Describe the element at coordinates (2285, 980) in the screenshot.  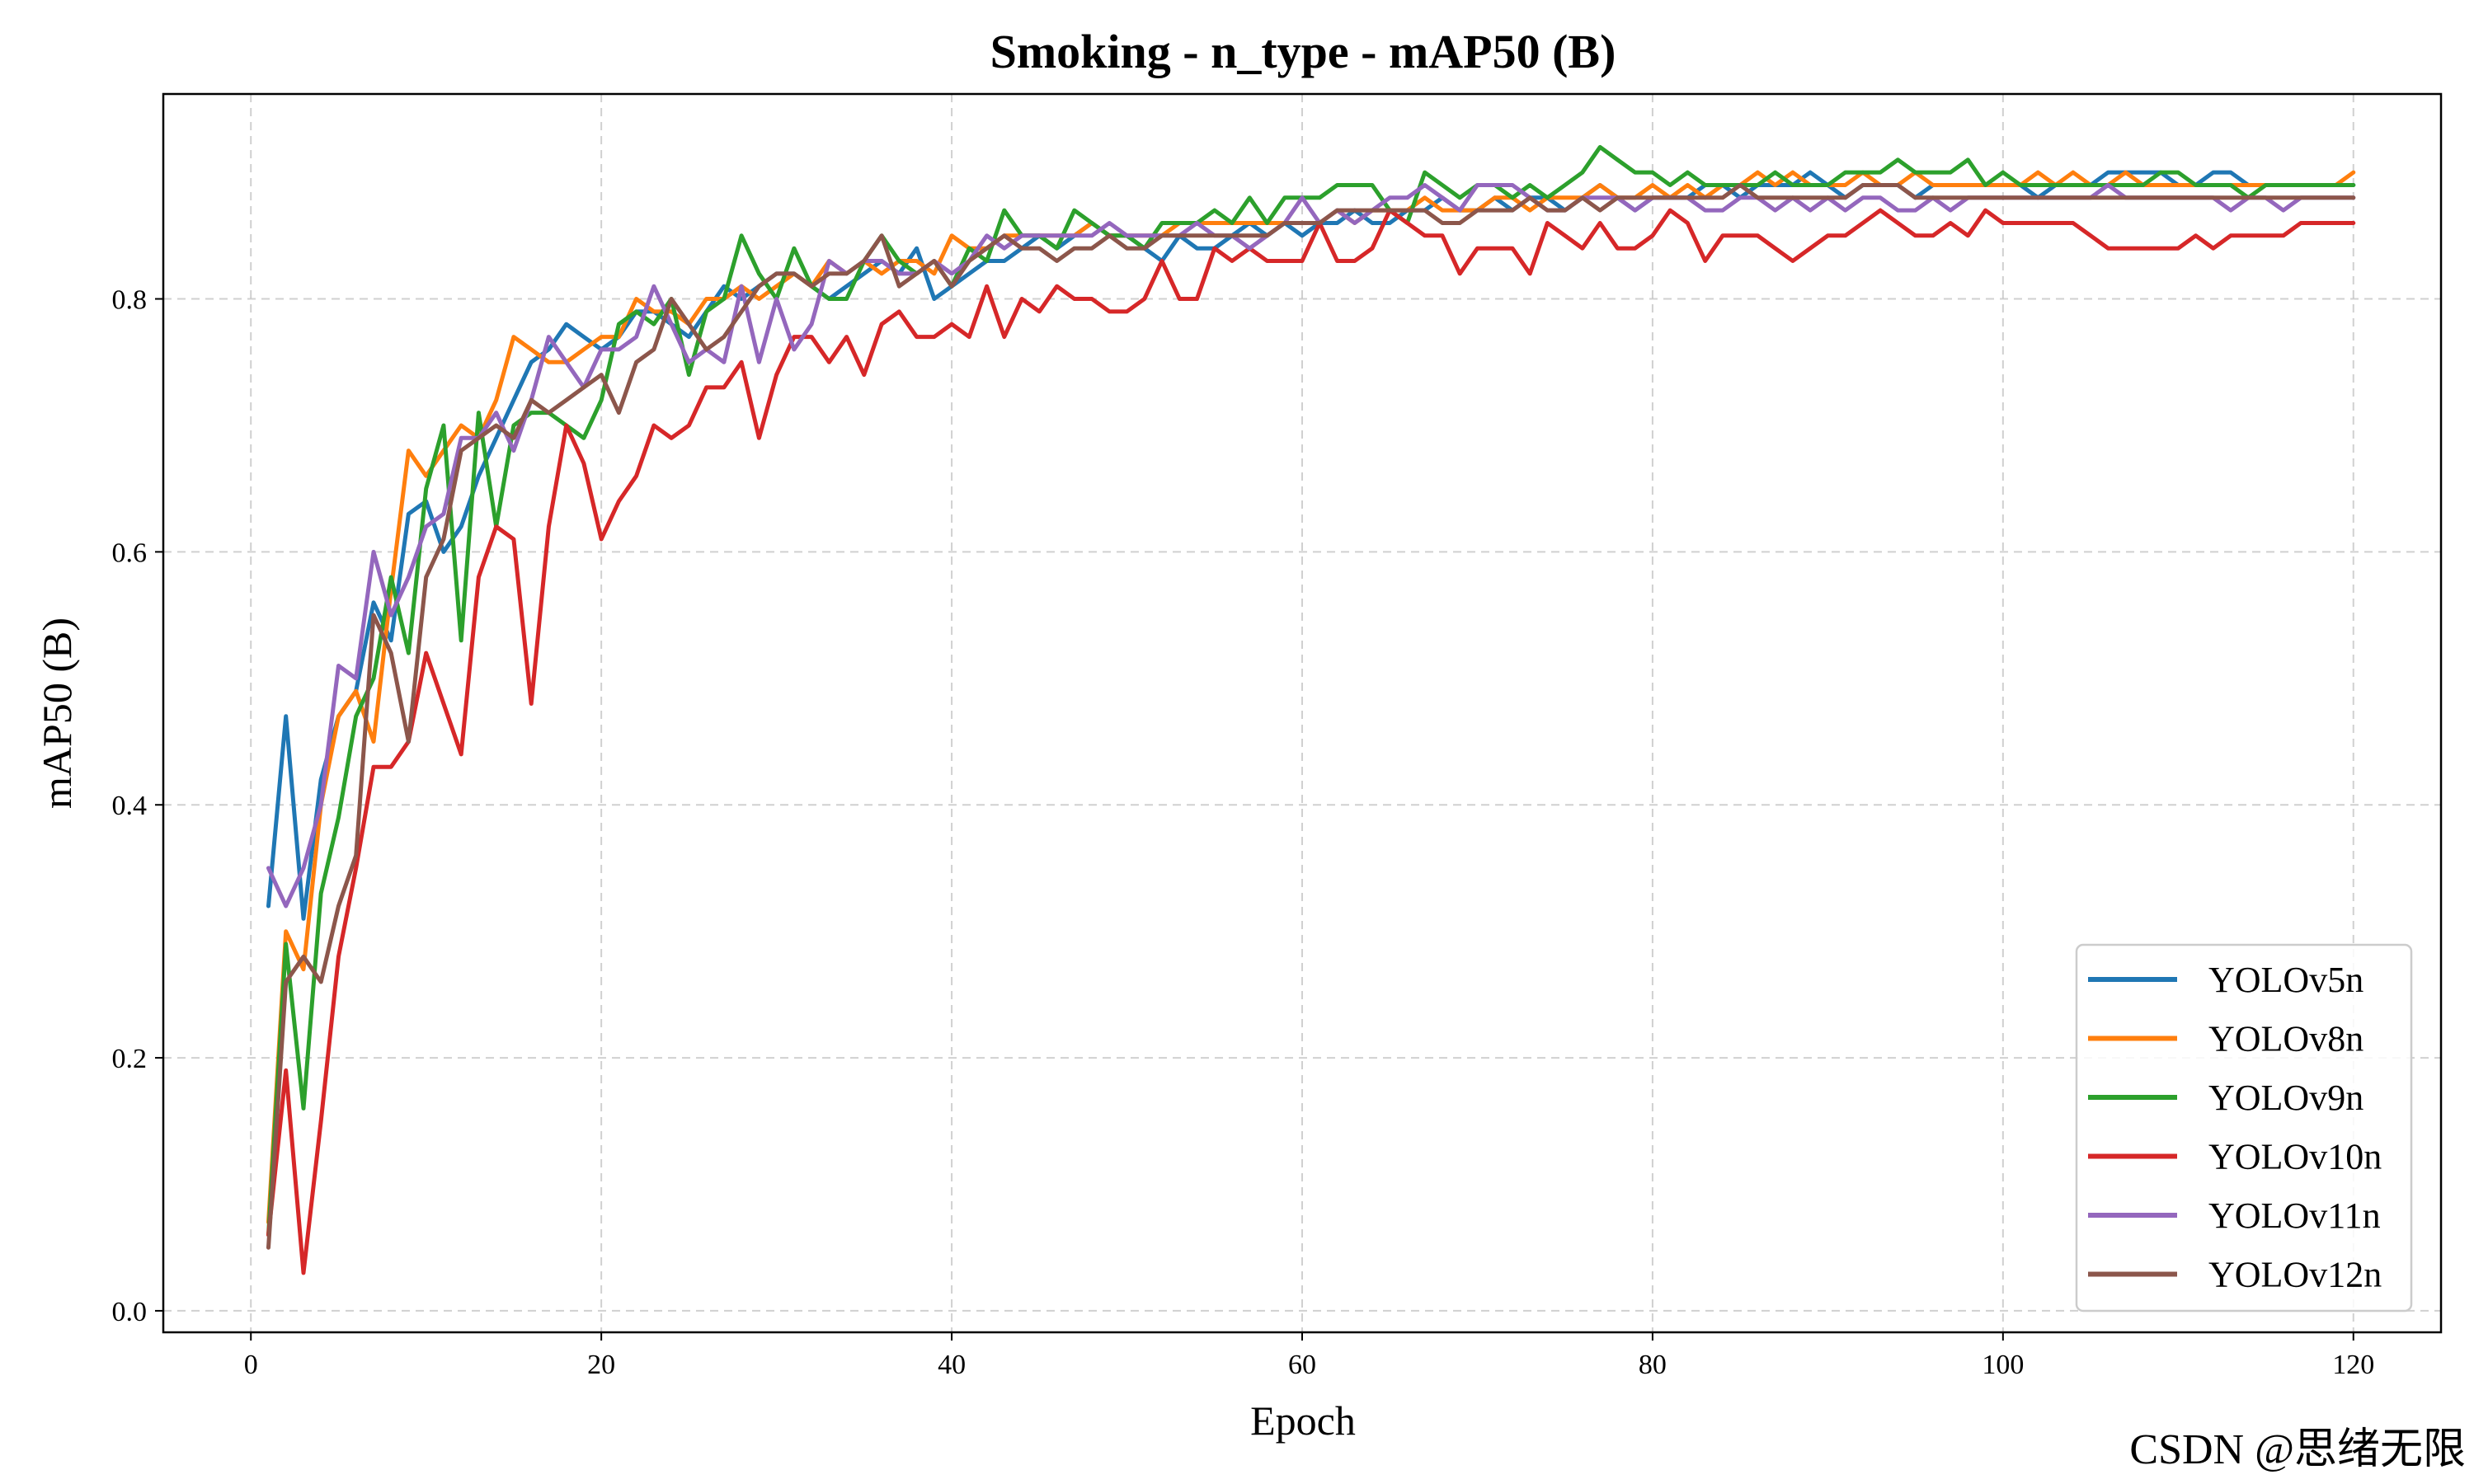
I see `legend-label-yolov5n: YOLOv5n` at that location.